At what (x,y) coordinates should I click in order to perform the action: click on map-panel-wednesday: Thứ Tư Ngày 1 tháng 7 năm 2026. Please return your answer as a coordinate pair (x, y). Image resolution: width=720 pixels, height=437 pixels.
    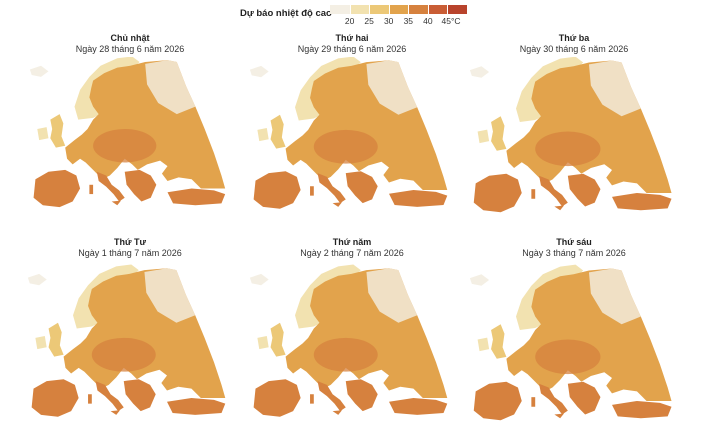
    Looking at the image, I should click on (130, 337).